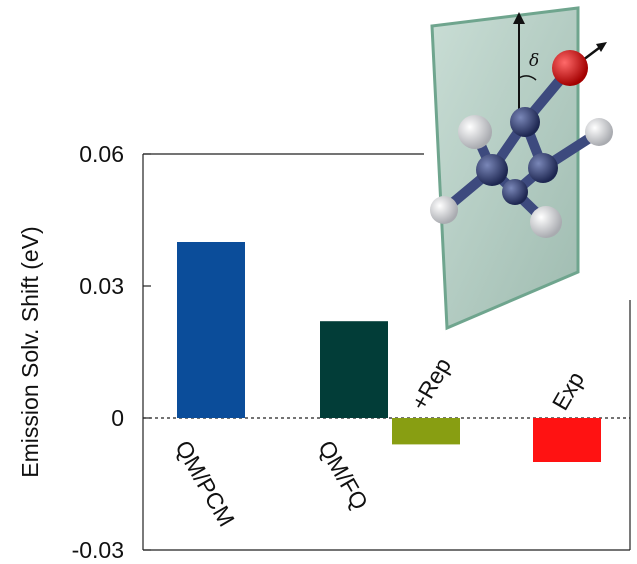  I want to click on category-label: QM/PCM, so click(205, 483).